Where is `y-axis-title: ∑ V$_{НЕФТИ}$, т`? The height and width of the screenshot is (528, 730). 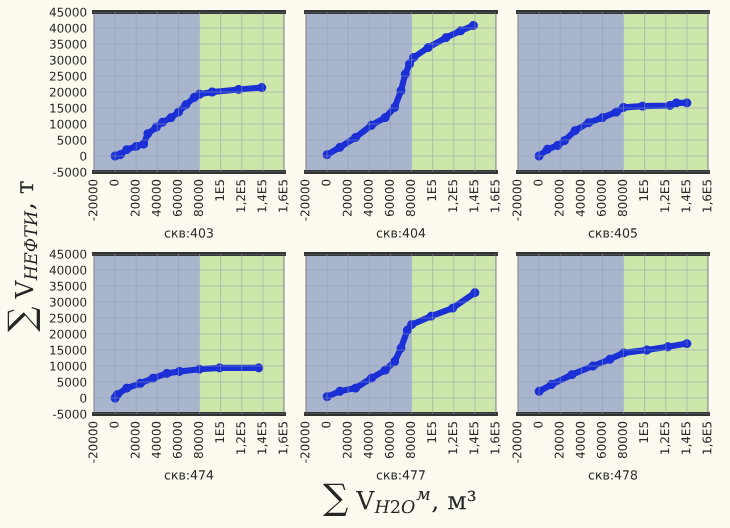 y-axis-title: ∑ V$_{НЕФТИ}$, т is located at coordinates (23, 256).